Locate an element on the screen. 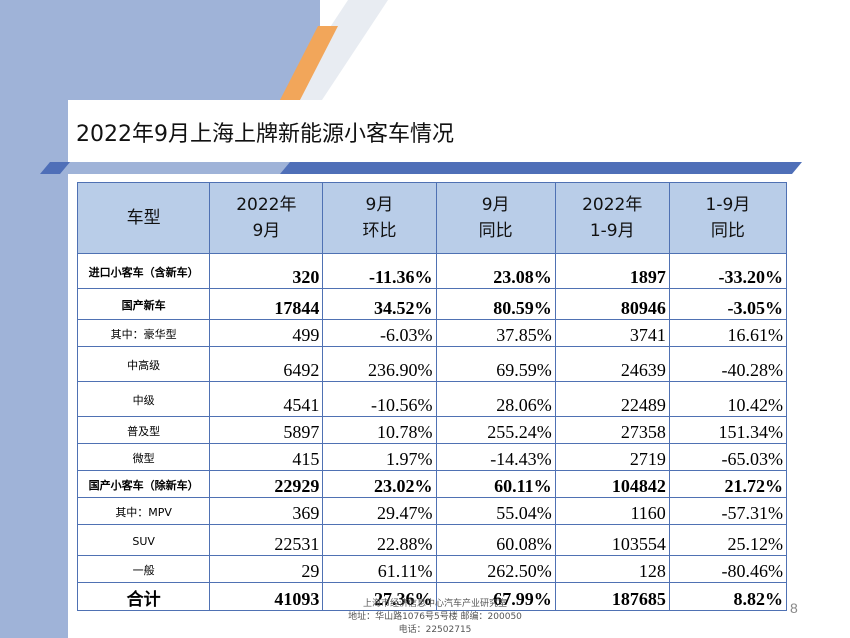 The image size is (850, 638). cell-mom: 29.47% is located at coordinates (379, 511).